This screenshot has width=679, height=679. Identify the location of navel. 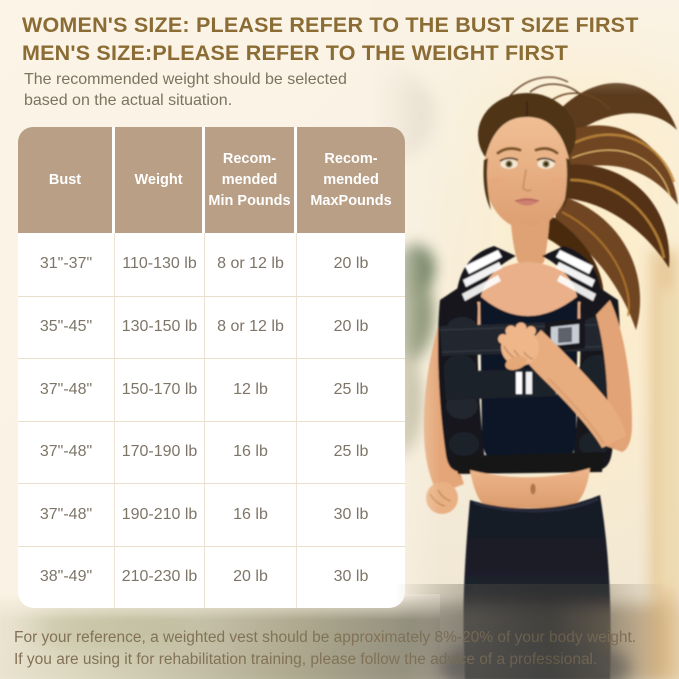
(533, 489).